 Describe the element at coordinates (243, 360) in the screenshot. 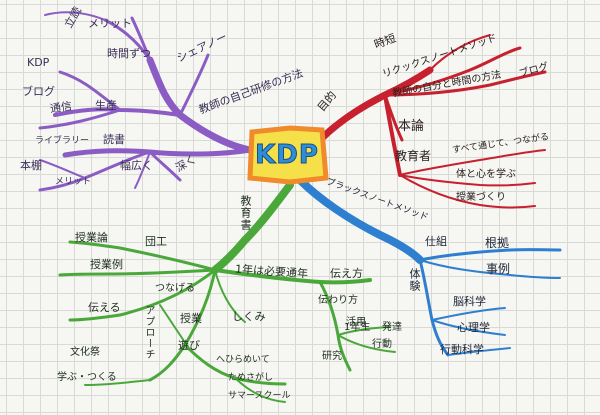

I see `green-sub6-item1: へひらめいて` at that location.